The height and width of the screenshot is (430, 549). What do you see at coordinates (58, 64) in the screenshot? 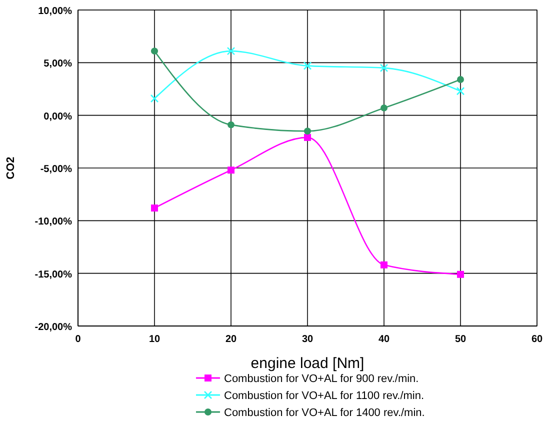
I see `y-tick-label: 5,00%` at bounding box center [58, 64].